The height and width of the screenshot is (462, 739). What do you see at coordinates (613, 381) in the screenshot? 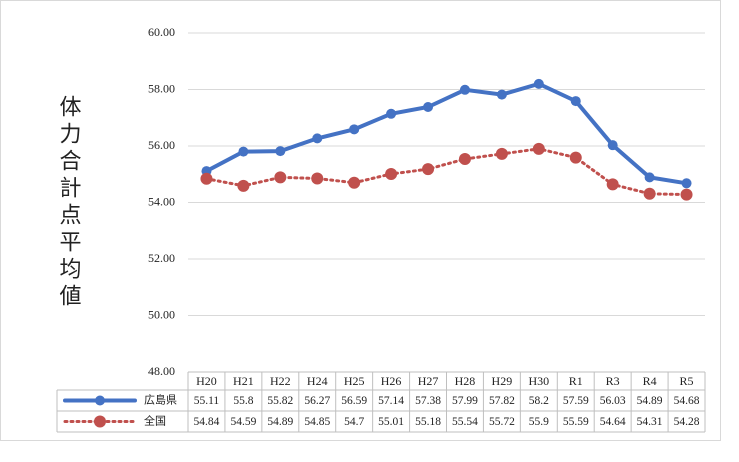
I see `x-tick-label: R3` at bounding box center [613, 381].